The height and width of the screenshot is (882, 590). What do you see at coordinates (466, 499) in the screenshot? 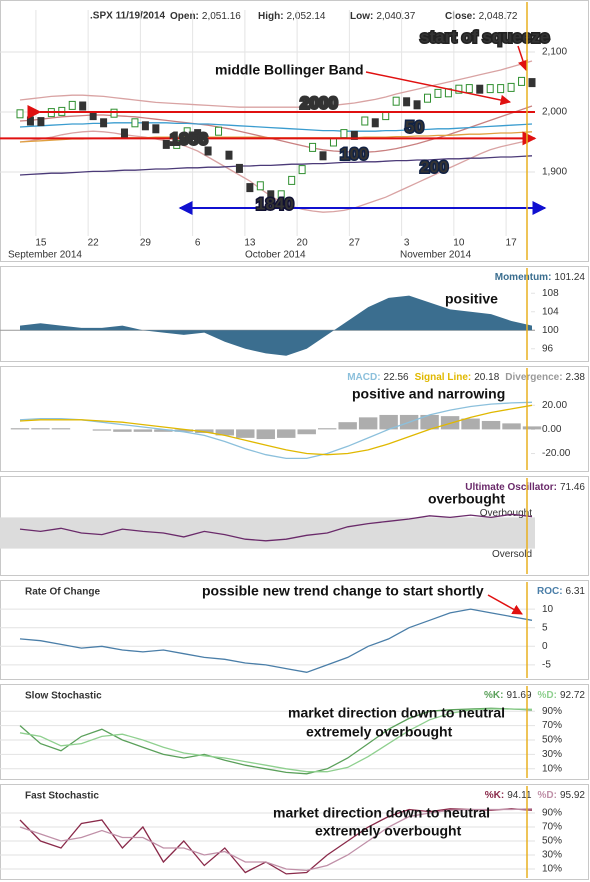
I see `annotation: overbought` at bounding box center [466, 499].